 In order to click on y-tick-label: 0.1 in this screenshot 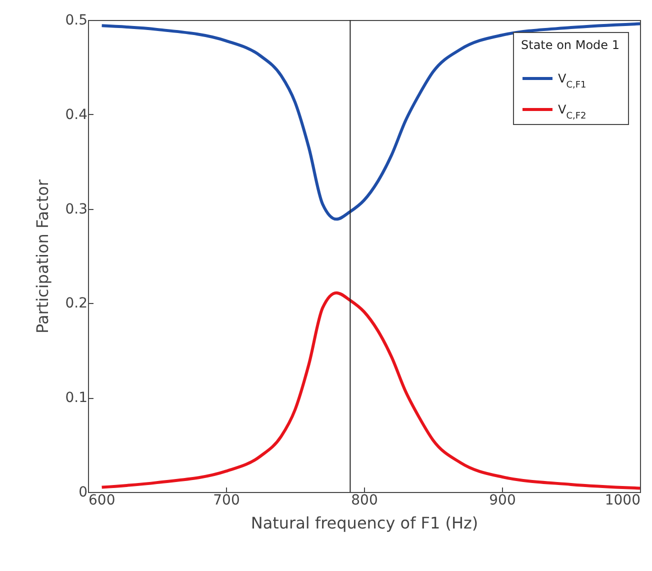, I will do `click(76, 398)`.